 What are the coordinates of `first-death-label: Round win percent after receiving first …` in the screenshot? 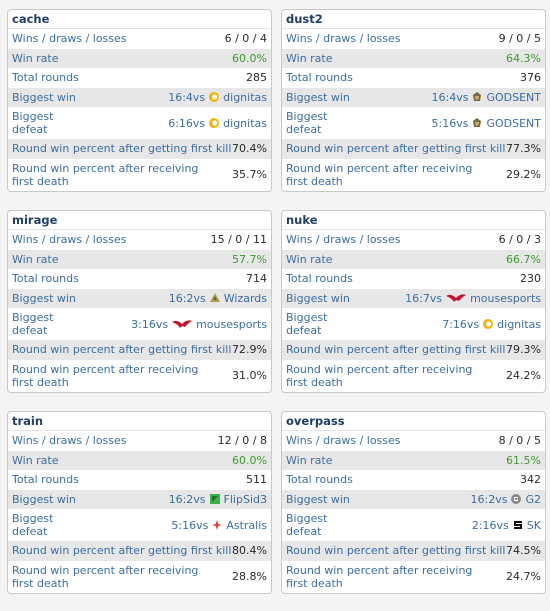 It's located at (379, 375).